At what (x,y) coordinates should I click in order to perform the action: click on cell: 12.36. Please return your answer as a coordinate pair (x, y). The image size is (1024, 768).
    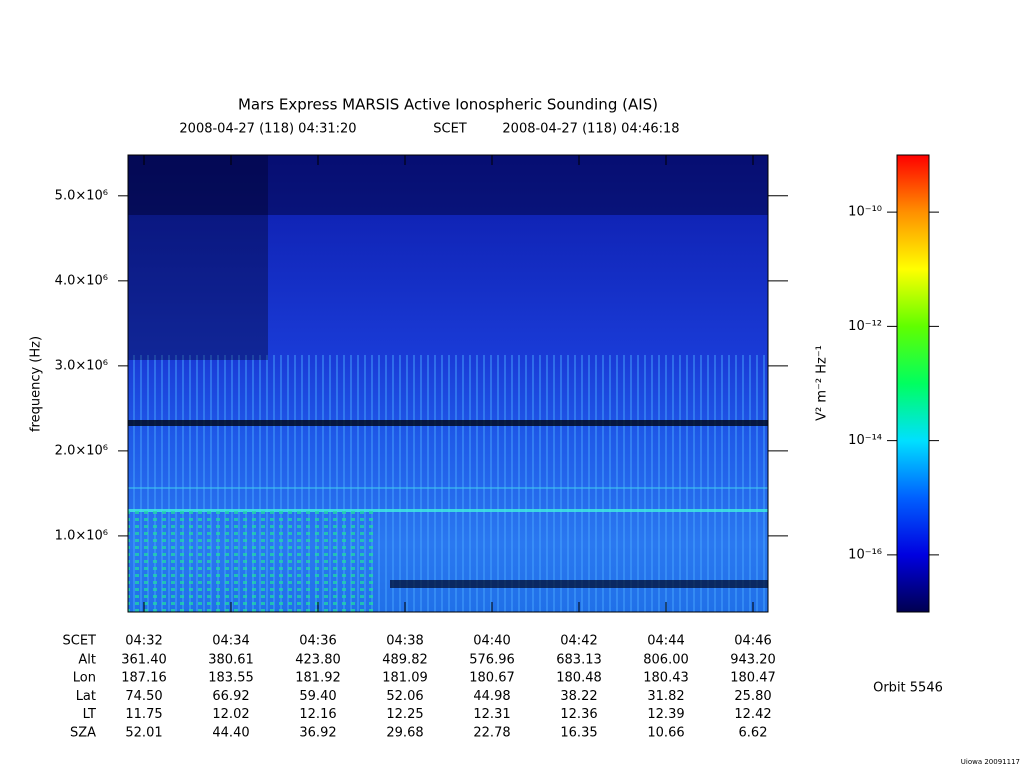
    Looking at the image, I should click on (578, 714).